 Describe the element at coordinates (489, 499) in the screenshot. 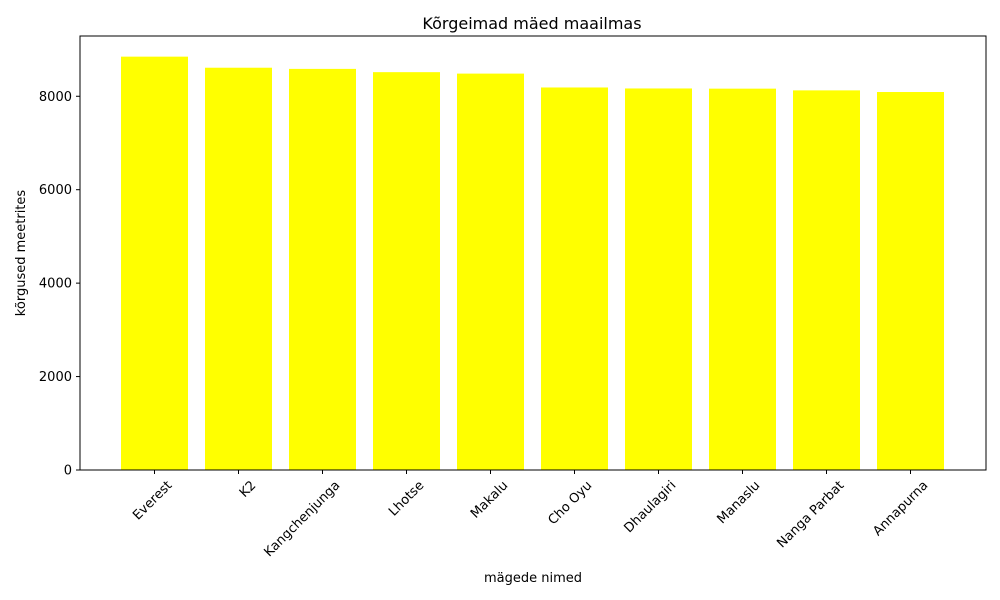

I see `x-tick-label: Makalu` at that location.